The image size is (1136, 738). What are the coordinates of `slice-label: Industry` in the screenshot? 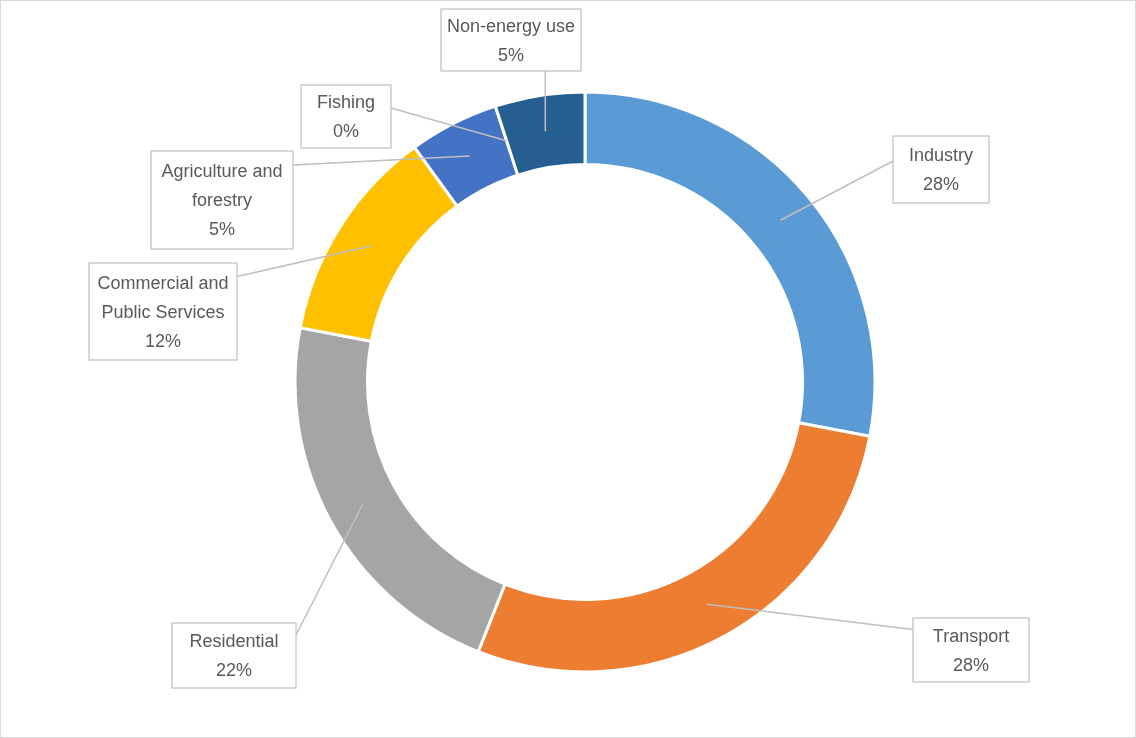 It's located at (941, 155).